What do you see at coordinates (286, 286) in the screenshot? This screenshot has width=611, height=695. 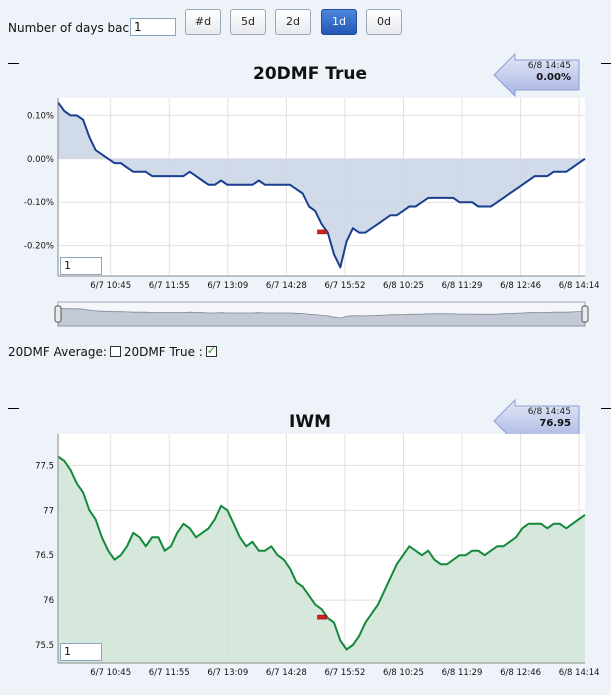 I see `chart1-x-tick: 6/7 14:28` at bounding box center [286, 286].